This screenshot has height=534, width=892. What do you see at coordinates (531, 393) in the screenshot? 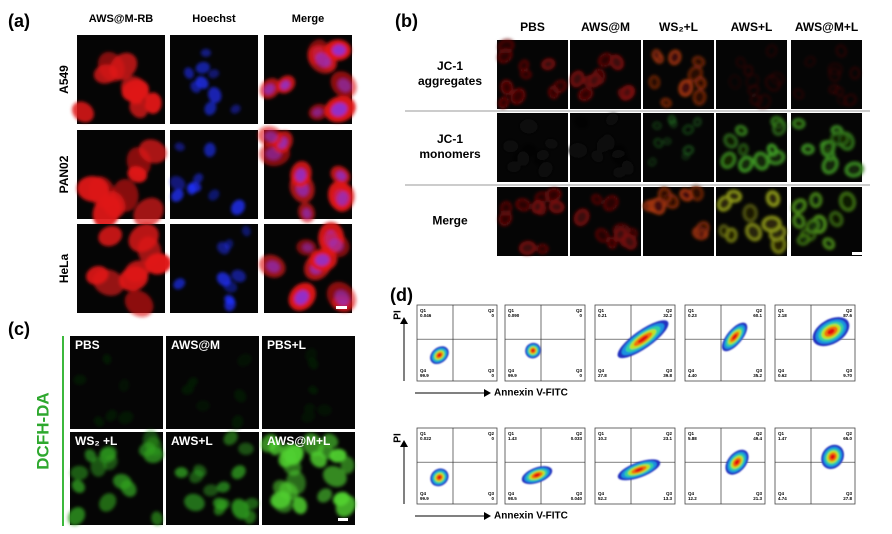
I see `x-axis-label: Annexin V-FITC` at bounding box center [531, 393].